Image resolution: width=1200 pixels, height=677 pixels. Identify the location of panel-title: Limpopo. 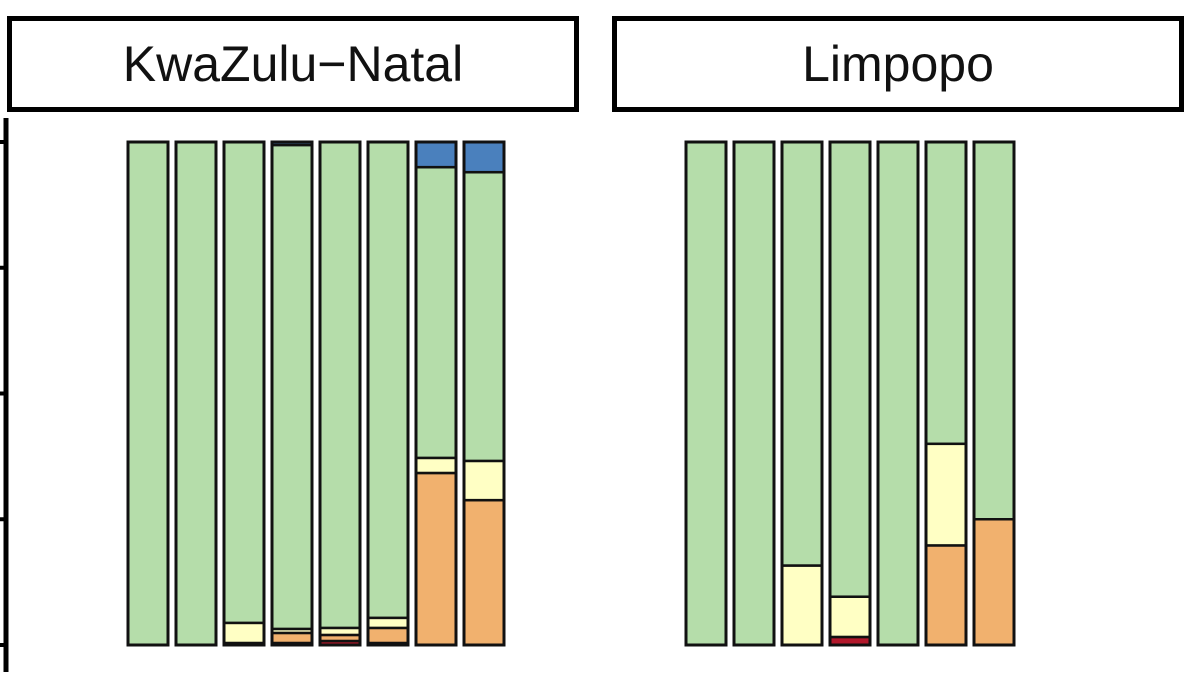
(898, 64).